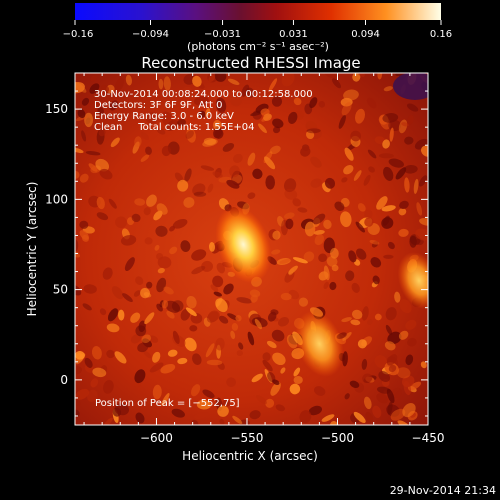  What do you see at coordinates (203, 94) in the screenshot?
I see `annotation-time-range: 30-Nov-2014 00:08:24.000 to 00:12:58.000` at bounding box center [203, 94].